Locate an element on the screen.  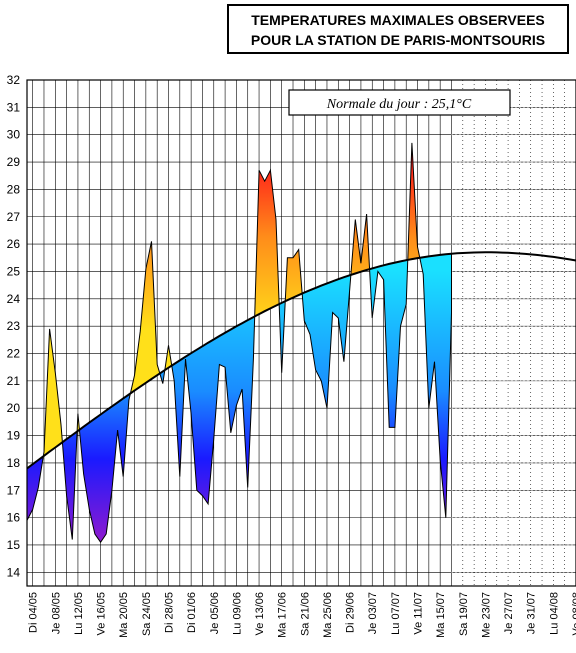
y-tick-label: 28 is located at coordinates (14, 189).